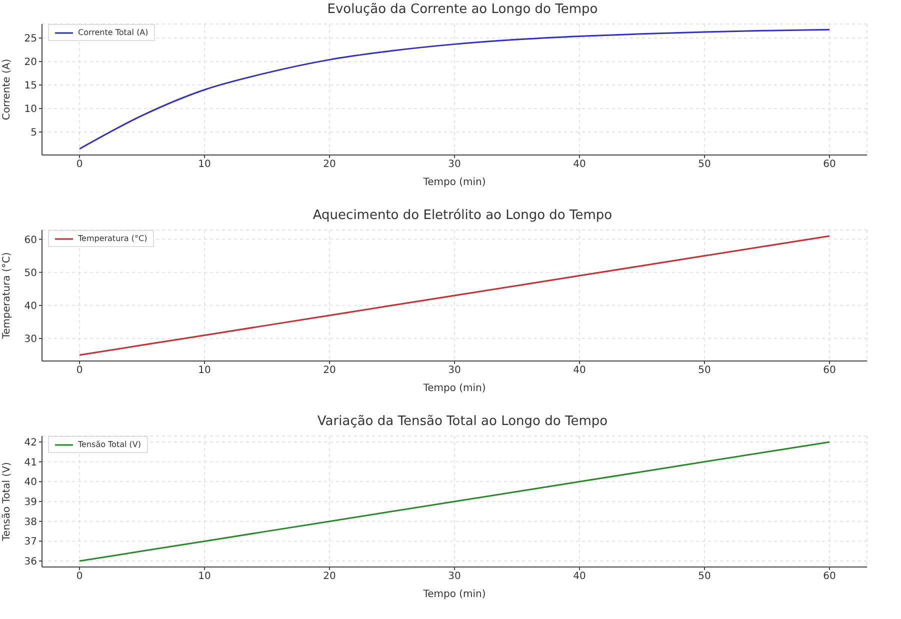 The image size is (901, 619). What do you see at coordinates (30, 522) in the screenshot?
I see `y-tick-label: 38` at bounding box center [30, 522].